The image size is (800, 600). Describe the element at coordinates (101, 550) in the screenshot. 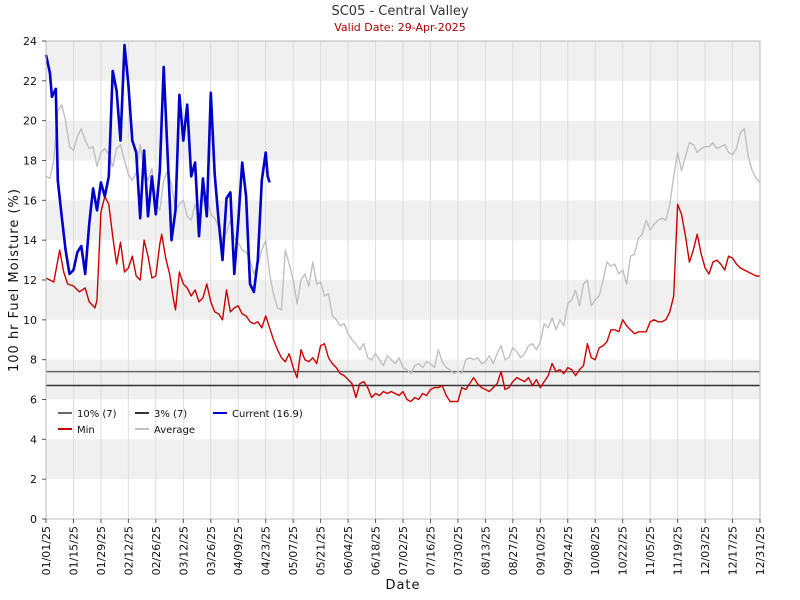

I see `x-tick-label: 01/29/25` at that location.